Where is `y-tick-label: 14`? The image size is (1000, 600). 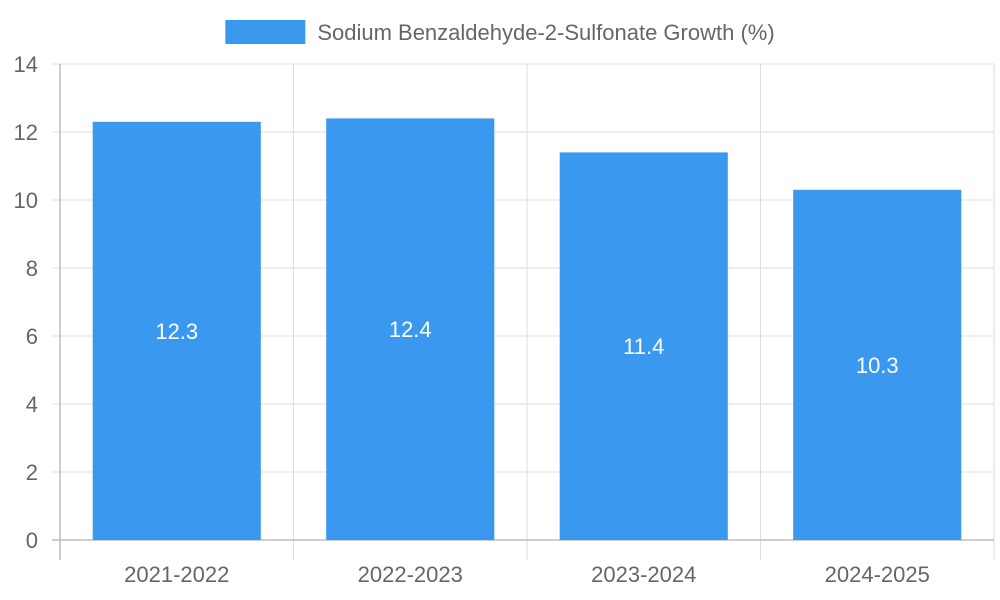 y-tick-label: 14 is located at coordinates (26, 64).